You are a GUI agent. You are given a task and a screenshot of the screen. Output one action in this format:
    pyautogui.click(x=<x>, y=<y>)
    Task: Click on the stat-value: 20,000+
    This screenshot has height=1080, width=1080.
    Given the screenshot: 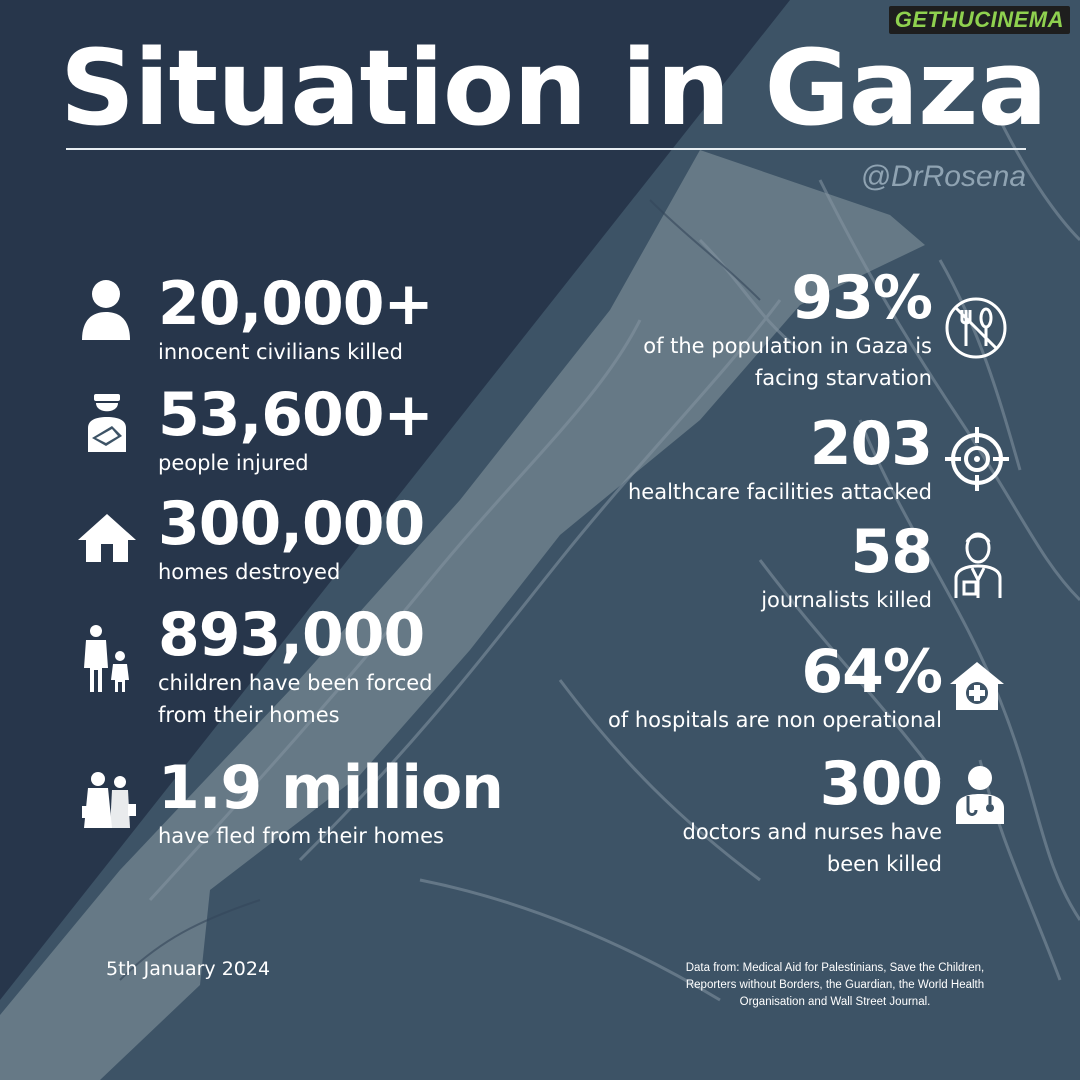 What is the action you would take?
    pyautogui.click(x=296, y=304)
    